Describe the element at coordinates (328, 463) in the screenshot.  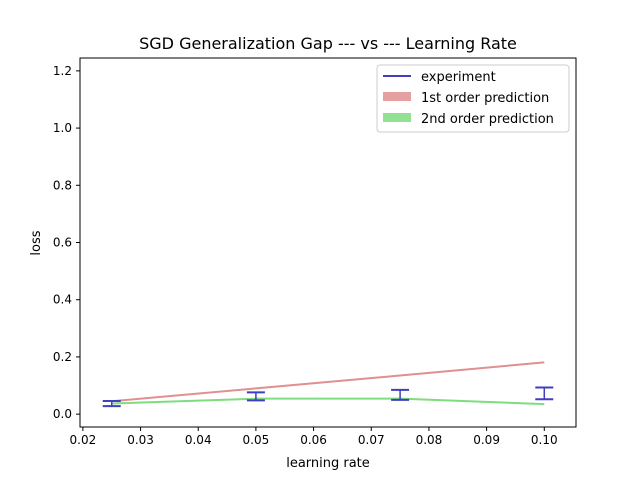
I see `x-axis-label: learning rate` at that location.